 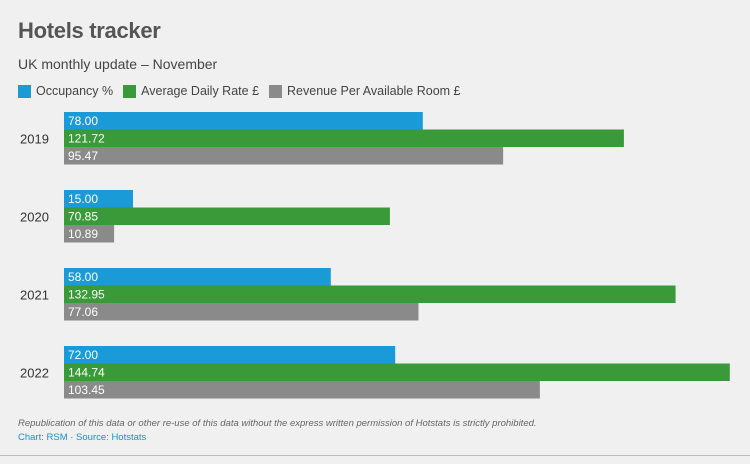 What do you see at coordinates (34, 294) in the screenshot?
I see `category-label-2021: 2021` at bounding box center [34, 294].